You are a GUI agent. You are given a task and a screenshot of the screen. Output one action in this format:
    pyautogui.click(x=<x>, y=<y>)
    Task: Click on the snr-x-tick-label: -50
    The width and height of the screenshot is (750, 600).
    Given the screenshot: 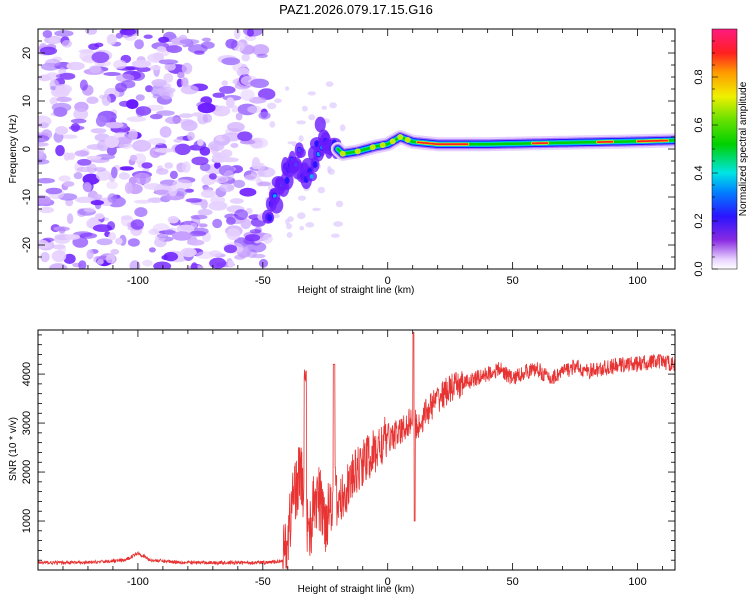 What is the action you would take?
    pyautogui.click(x=263, y=582)
    